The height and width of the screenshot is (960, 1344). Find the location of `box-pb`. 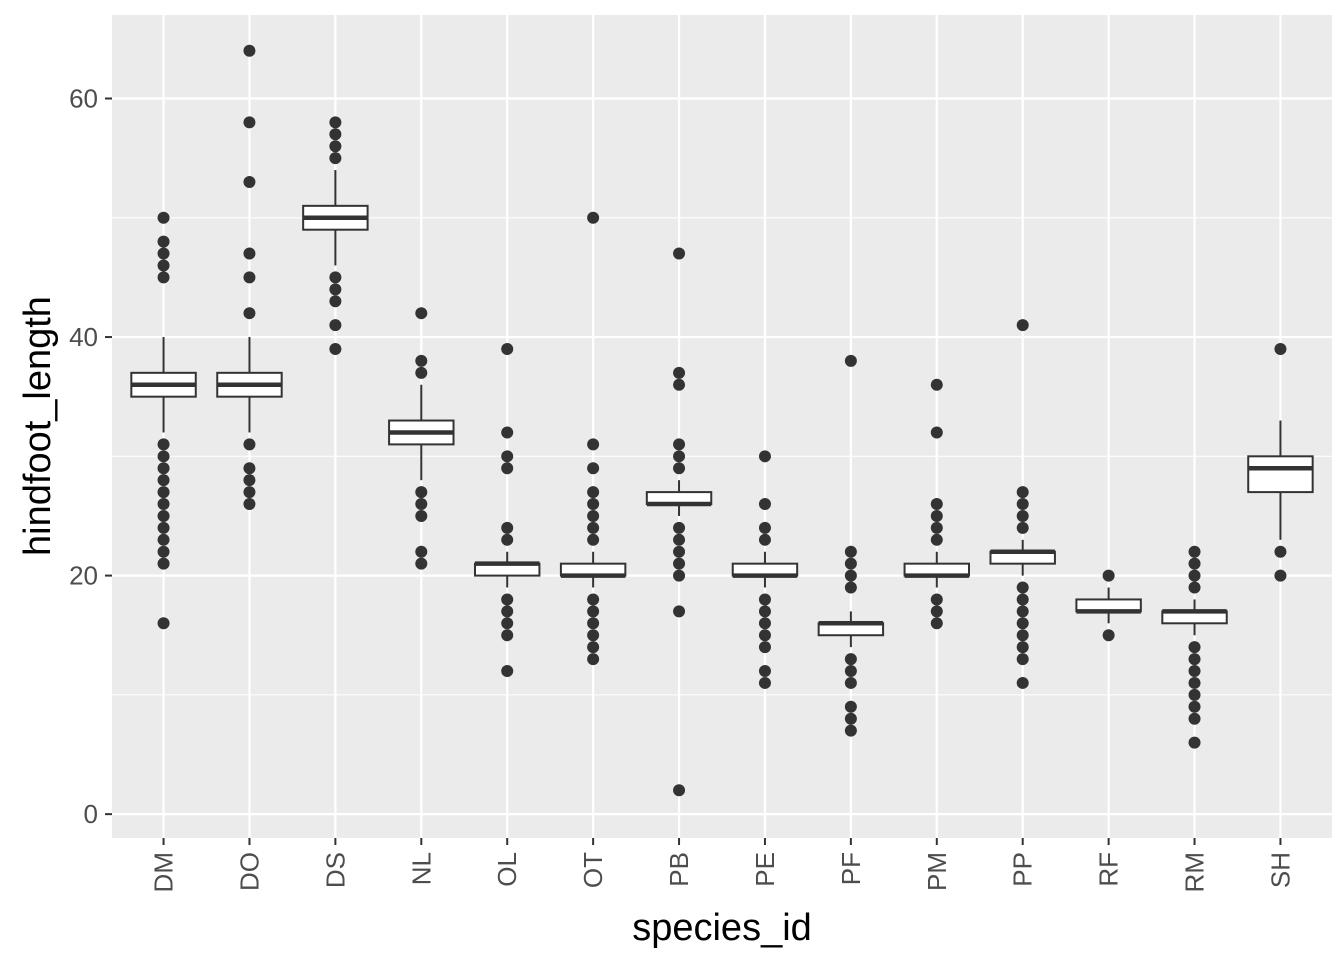

box-pb is located at coordinates (679, 522).